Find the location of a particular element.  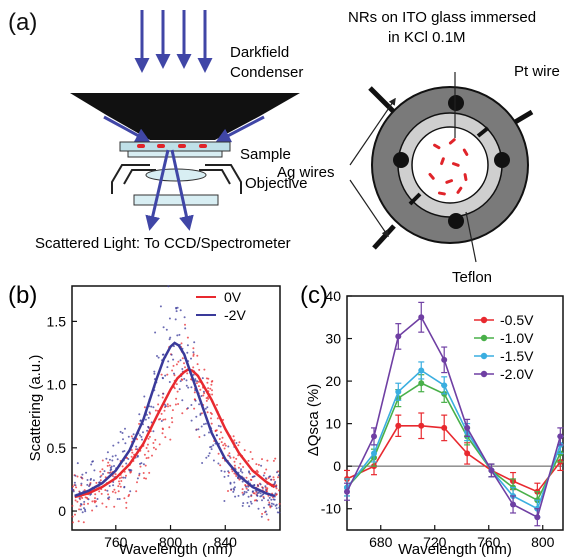

converging-arrow is located at coordinates (240, 129).